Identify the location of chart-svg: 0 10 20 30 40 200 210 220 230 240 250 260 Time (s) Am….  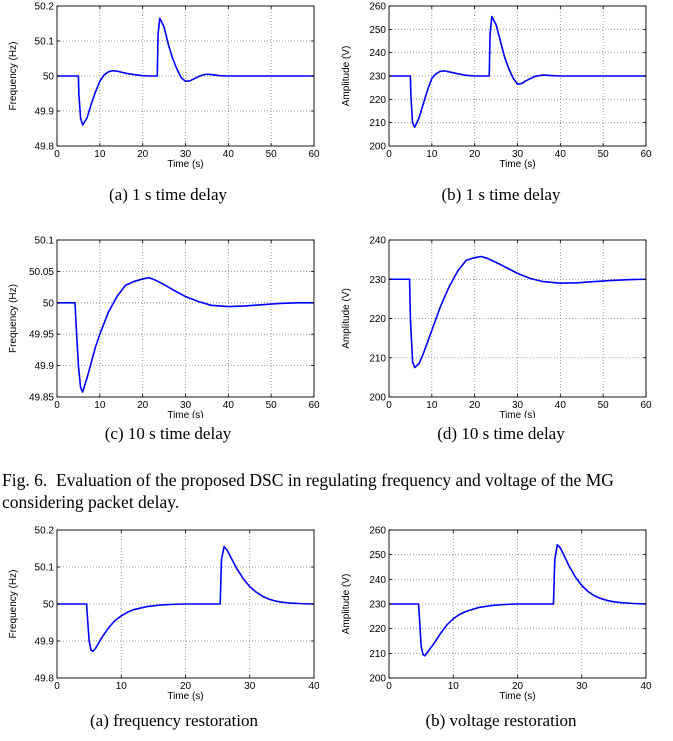
(496, 614).